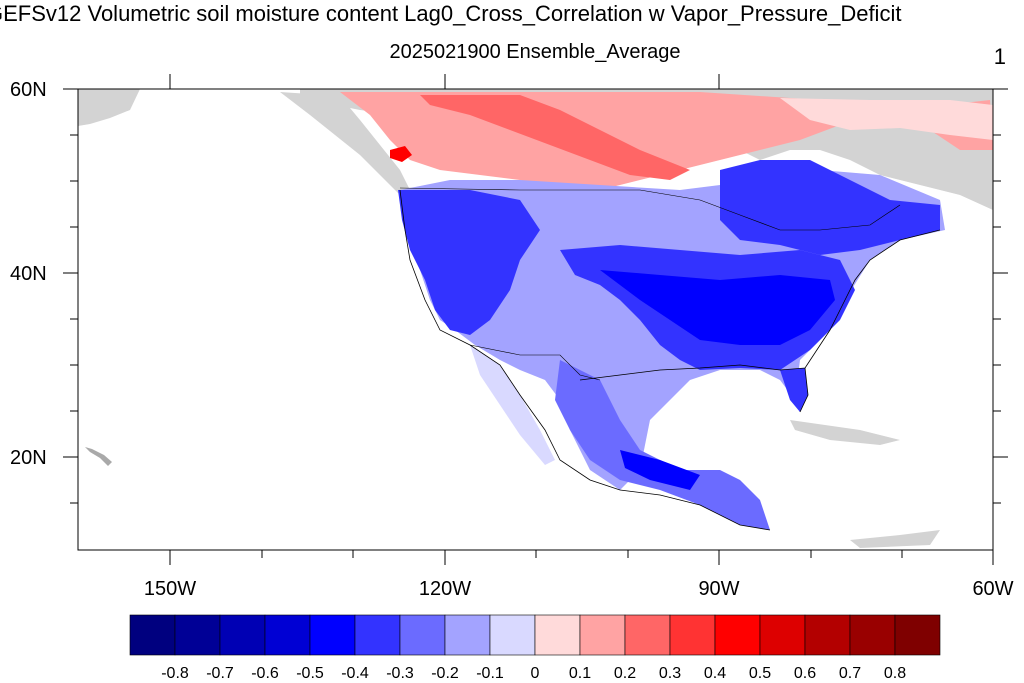  I want to click on colorbar-tick-label: -0.2, so click(445, 673).